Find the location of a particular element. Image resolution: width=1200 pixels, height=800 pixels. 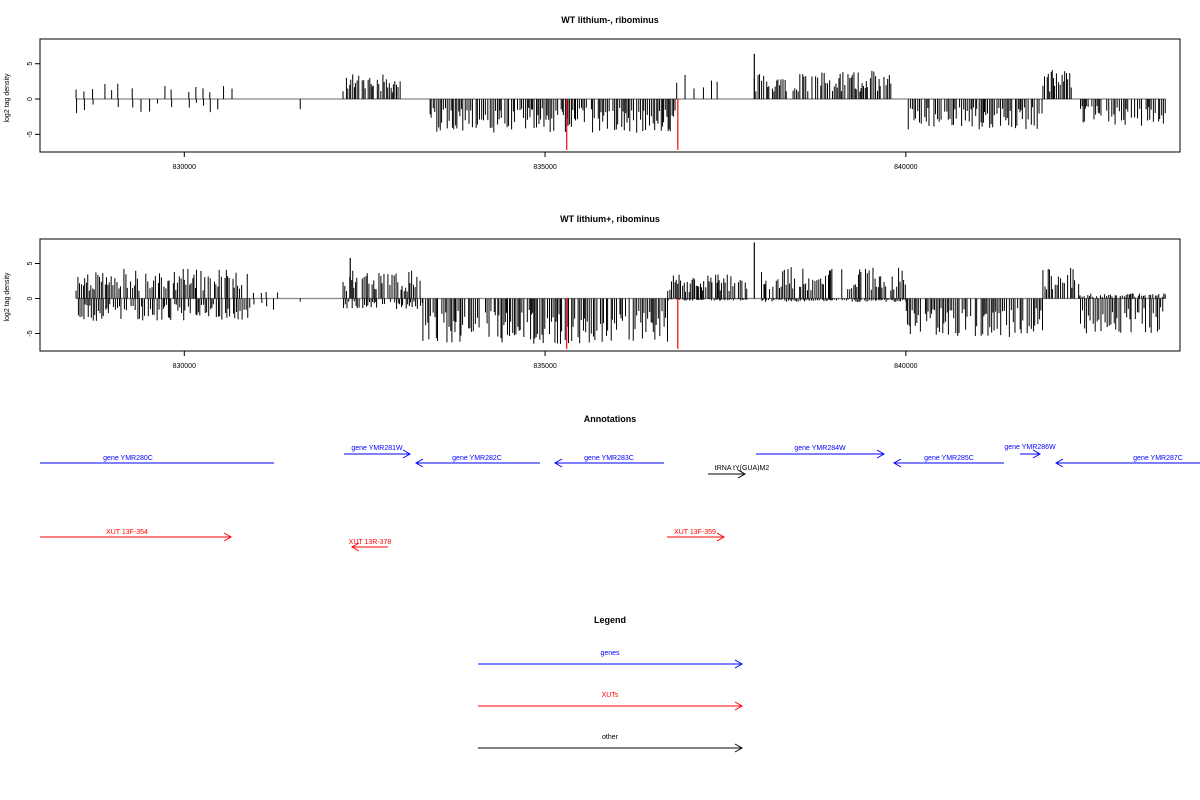

feature-label: gene YMR286W is located at coordinates (1030, 447).